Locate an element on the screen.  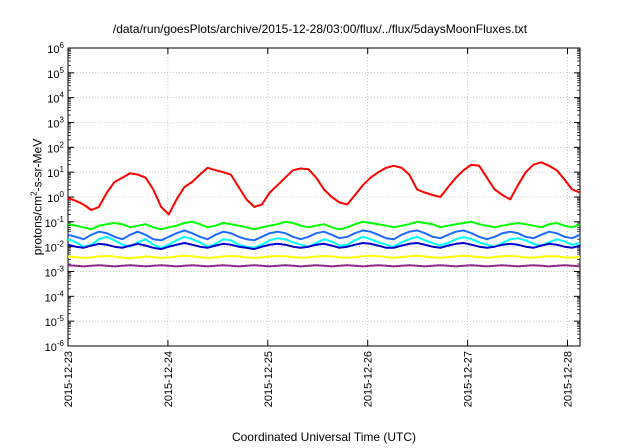
y-tick-label: 10⁻⁶ is located at coordinates (55, 346).